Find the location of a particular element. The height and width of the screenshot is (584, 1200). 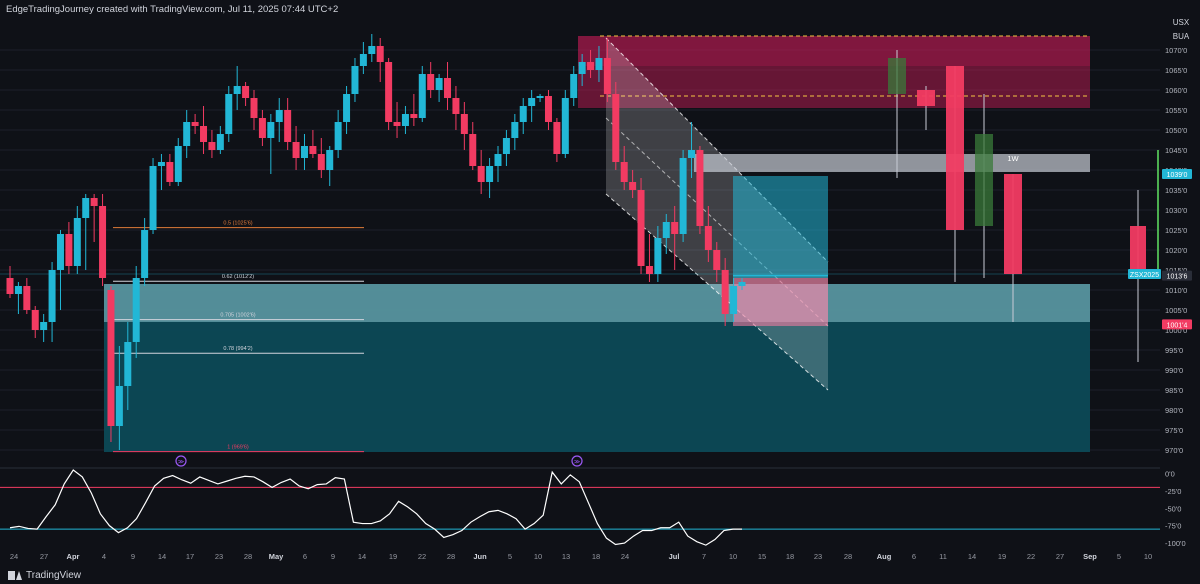

osc-tick-label: -25'0 is located at coordinates (1173, 491).